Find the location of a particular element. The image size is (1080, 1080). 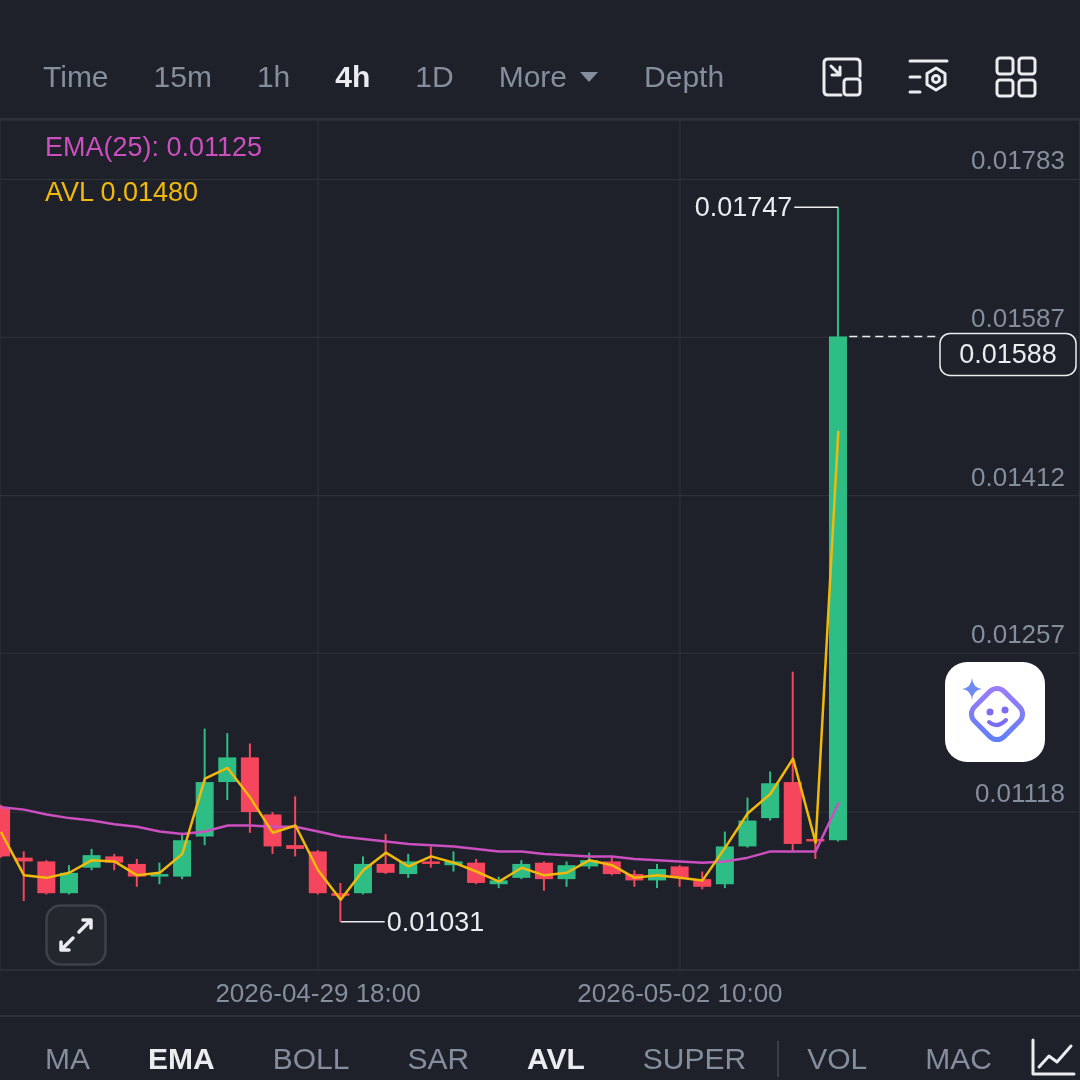

text: MA is located at coordinates (67, 1059).